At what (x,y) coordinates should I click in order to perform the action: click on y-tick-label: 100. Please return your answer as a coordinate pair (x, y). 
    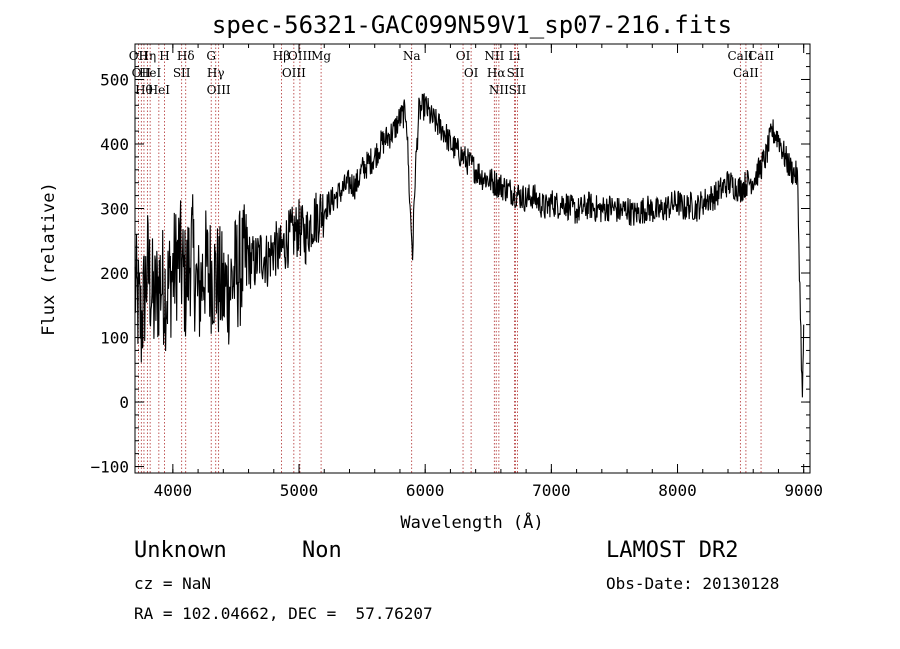
    Looking at the image, I should click on (114, 338).